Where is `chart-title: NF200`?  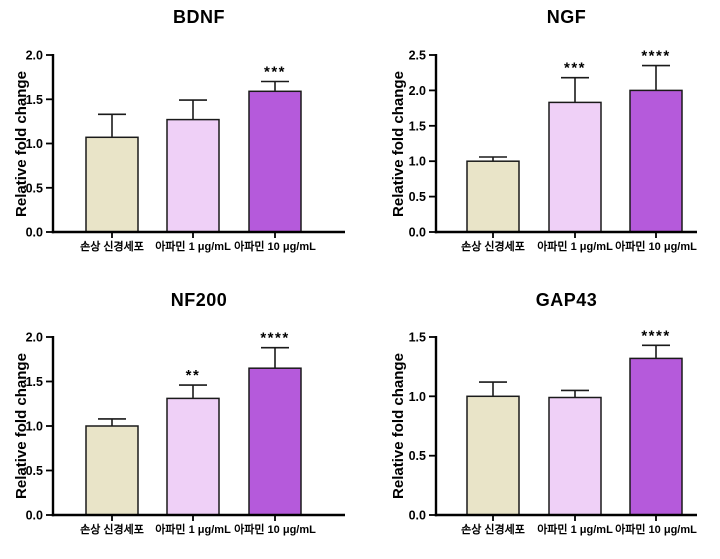 chart-title: NF200 is located at coordinates (199, 300).